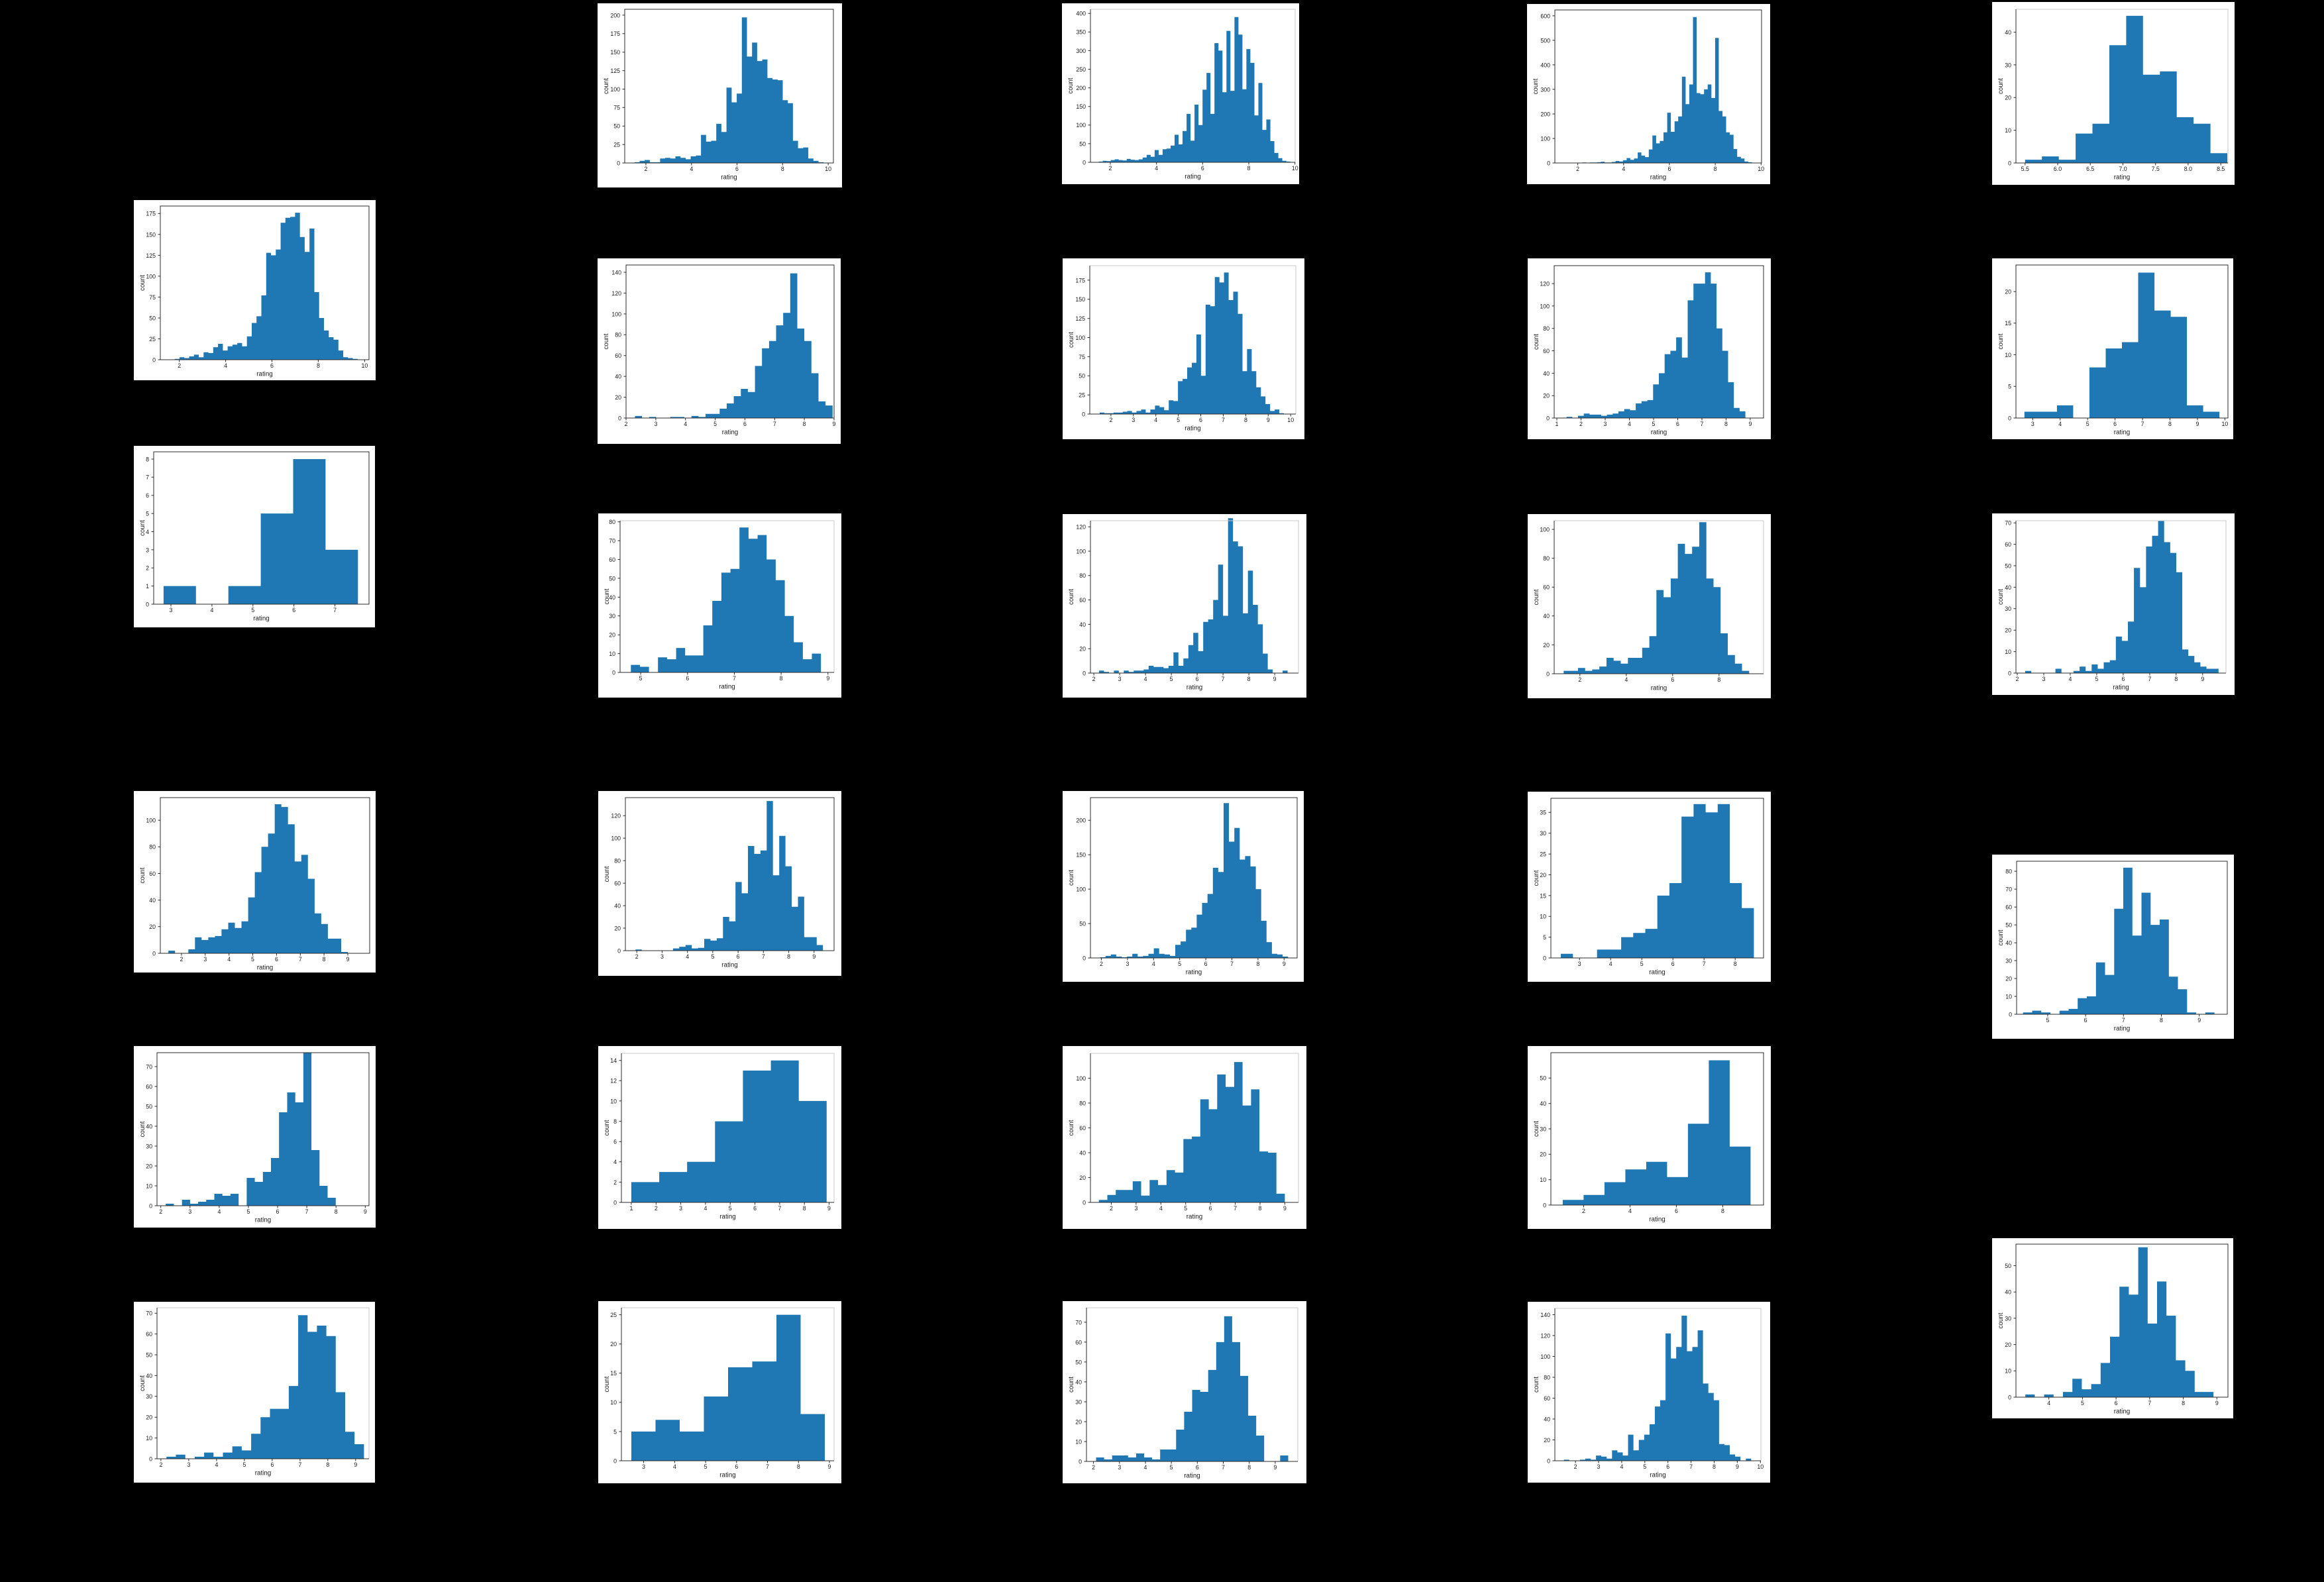 This screenshot has width=2324, height=1582. I want to click on svg-text: 70, so click(149, 1313).